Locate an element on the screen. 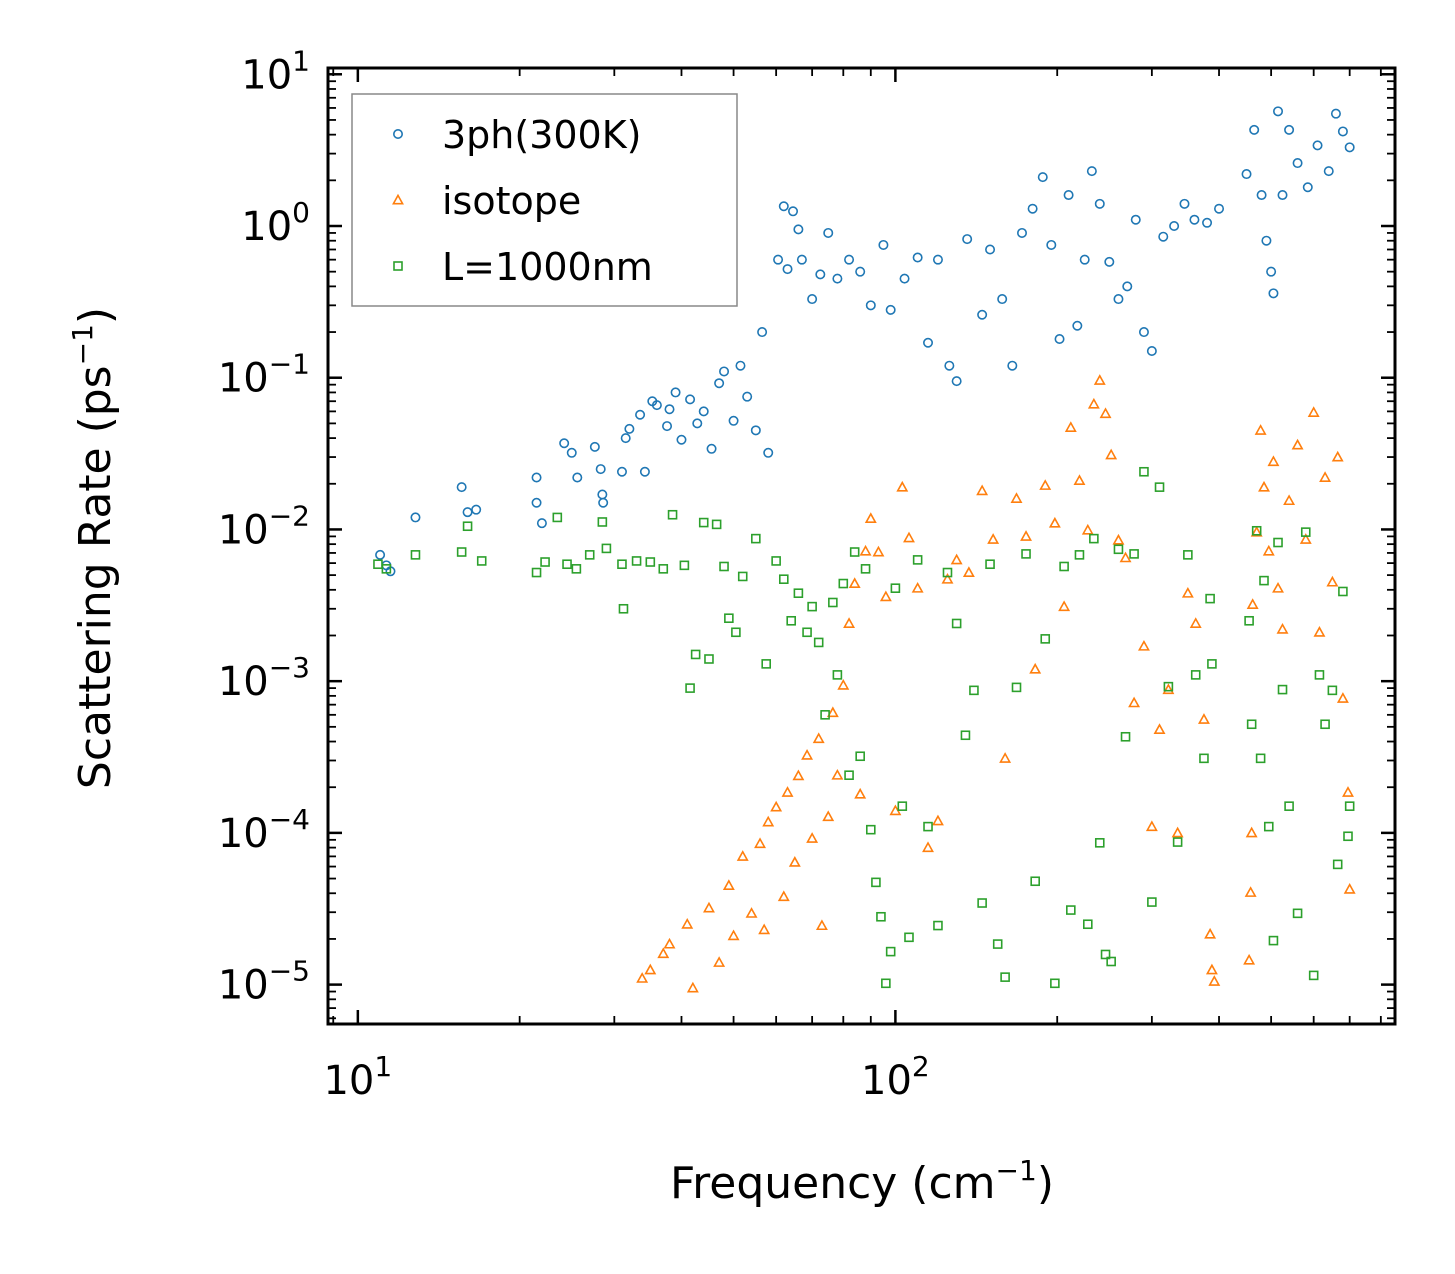 The width and height of the screenshot is (1455, 1274). y-tick-label: 10⁻² is located at coordinates (264, 526).